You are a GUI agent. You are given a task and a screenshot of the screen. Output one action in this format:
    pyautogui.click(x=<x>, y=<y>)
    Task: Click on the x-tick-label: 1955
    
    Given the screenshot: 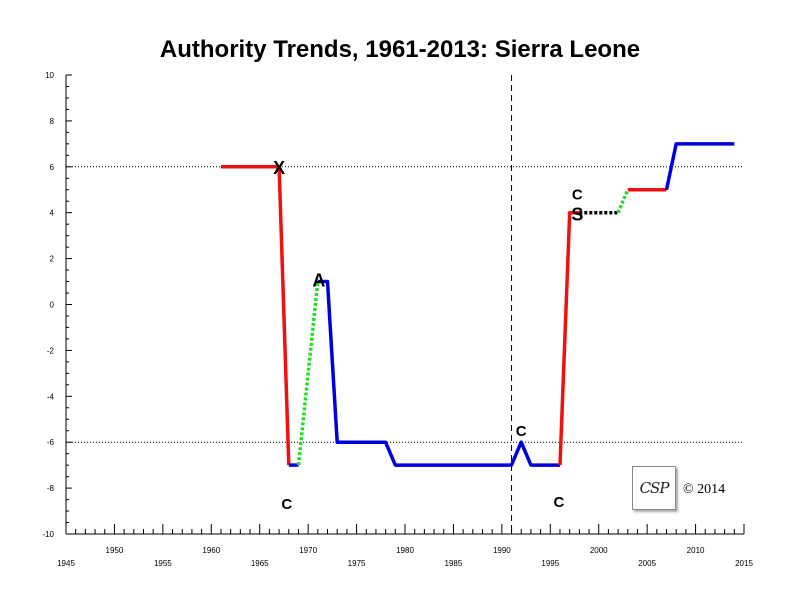 What is the action you would take?
    pyautogui.click(x=163, y=563)
    